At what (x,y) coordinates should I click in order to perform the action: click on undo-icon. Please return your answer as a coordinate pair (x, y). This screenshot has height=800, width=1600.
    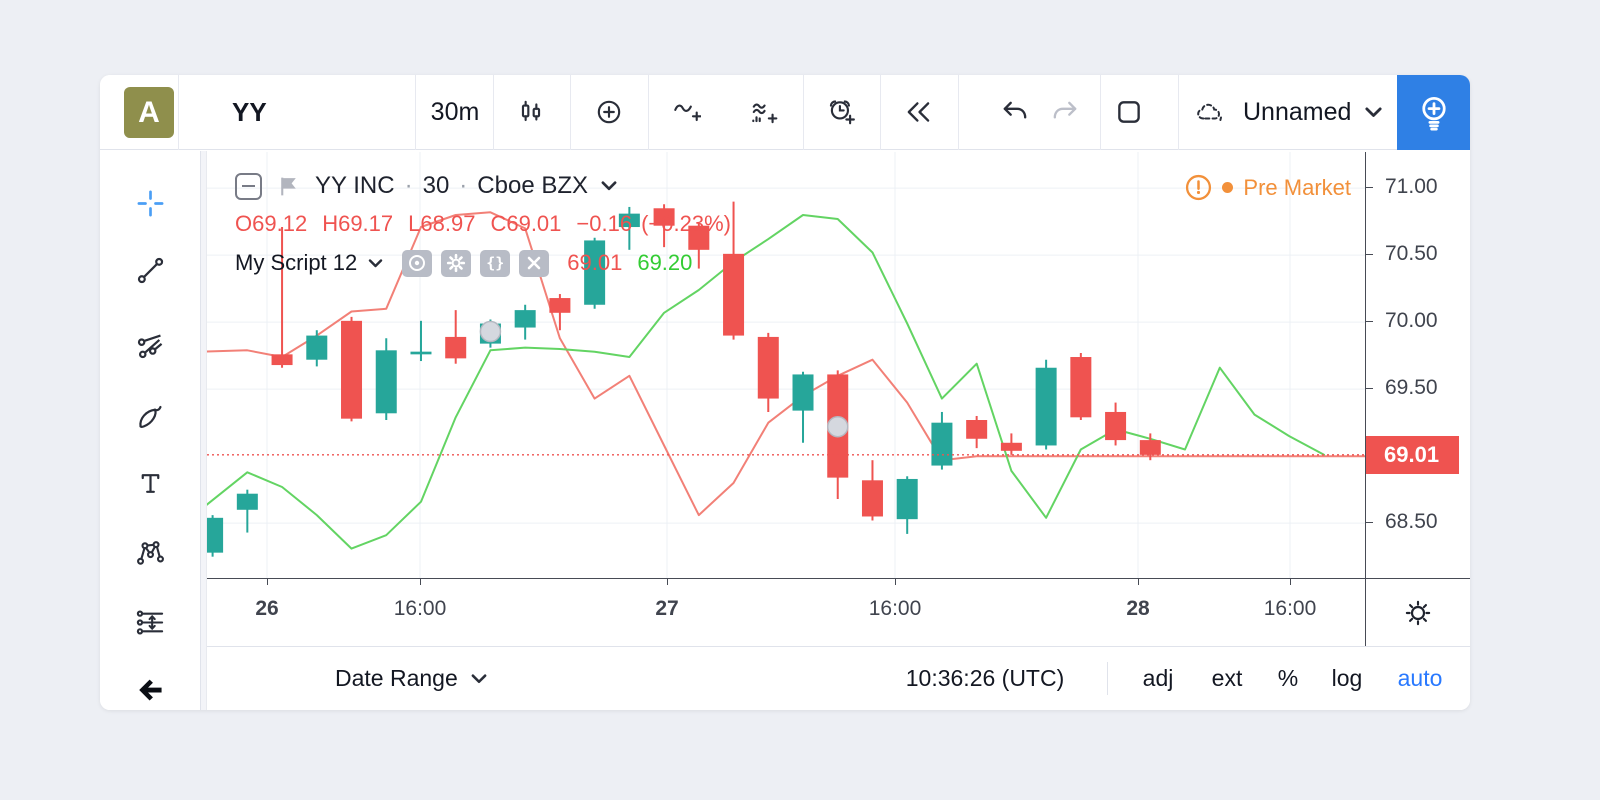
    Looking at the image, I should click on (1015, 112).